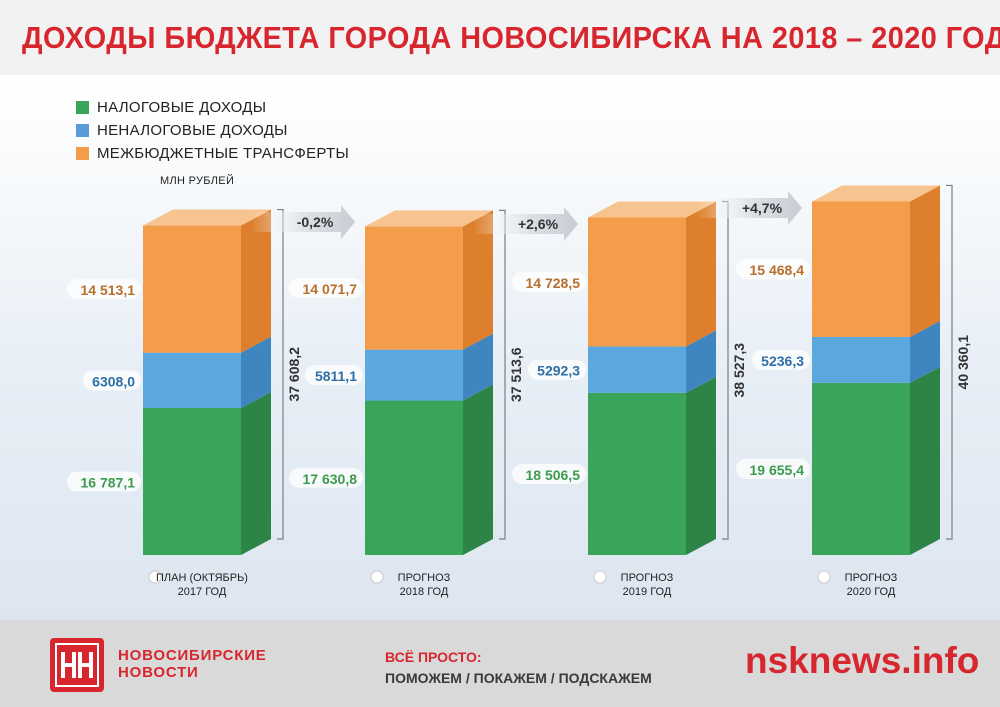 The width and height of the screenshot is (1000, 707). I want to click on legend-swatch-nontax, so click(82, 130).